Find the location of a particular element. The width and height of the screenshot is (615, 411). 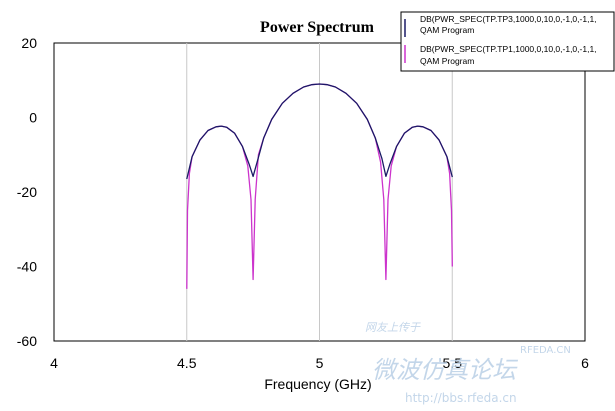

watermark-site: RFEDA.CN is located at coordinates (545, 350).